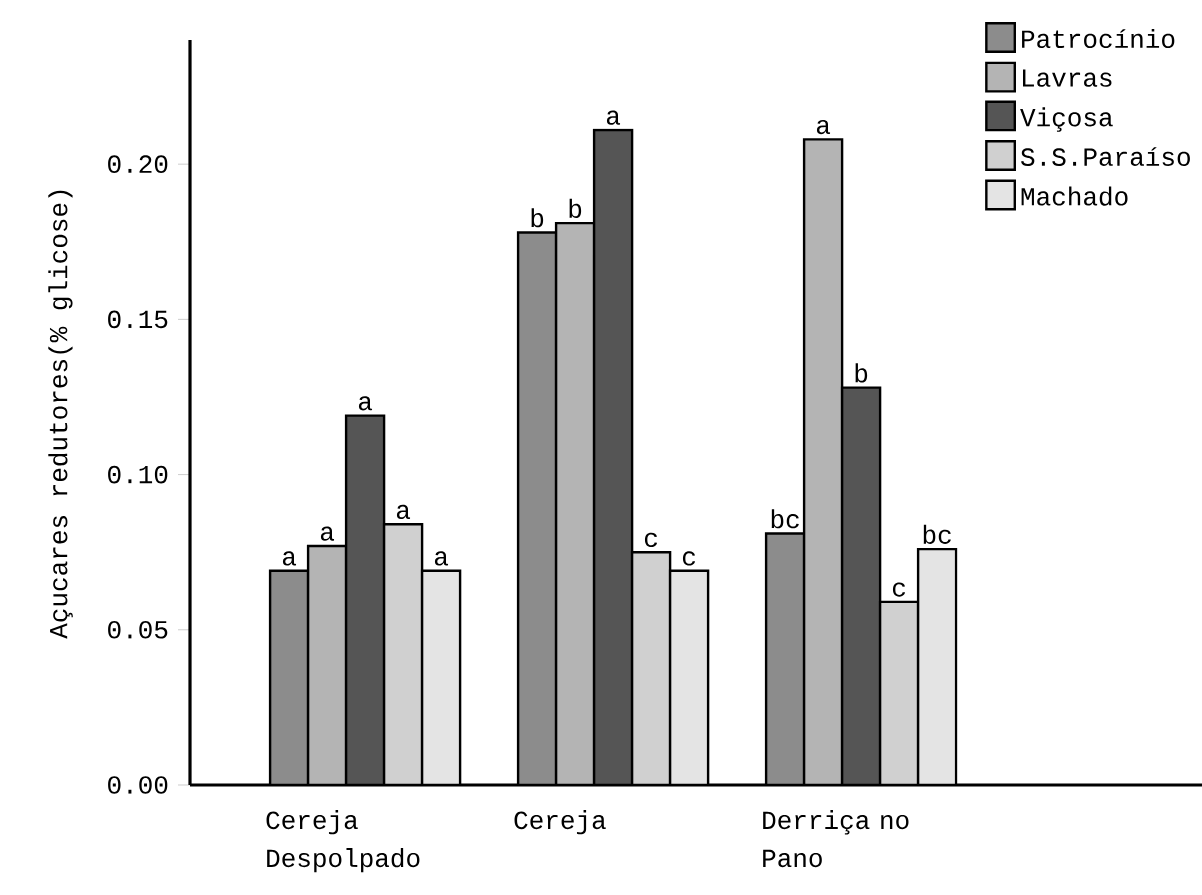 Image resolution: width=1202 pixels, height=895 pixels. What do you see at coordinates (138, 629) in the screenshot?
I see `y-tick-label: 0.05` at bounding box center [138, 629].